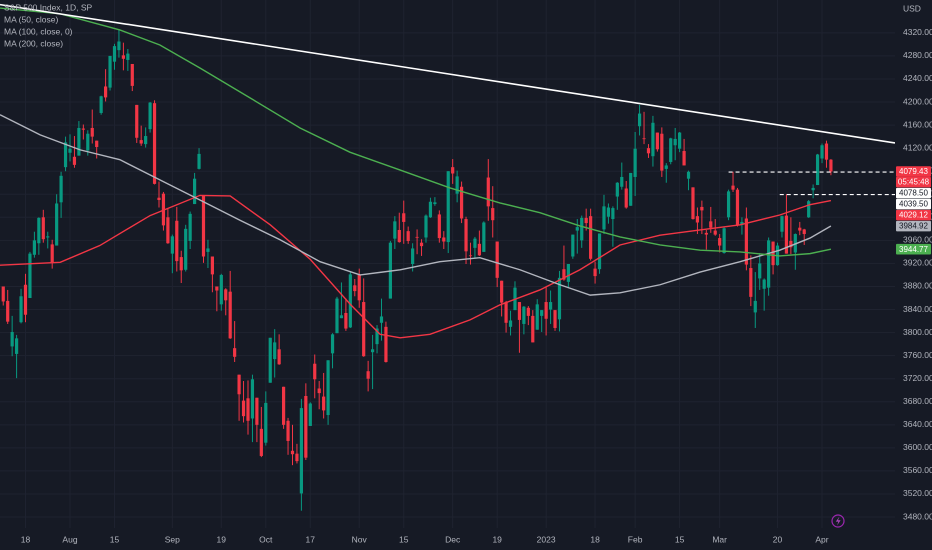  What do you see at coordinates (917, 309) in the screenshot?
I see `y-tick-label: 3840.00` at bounding box center [917, 309].